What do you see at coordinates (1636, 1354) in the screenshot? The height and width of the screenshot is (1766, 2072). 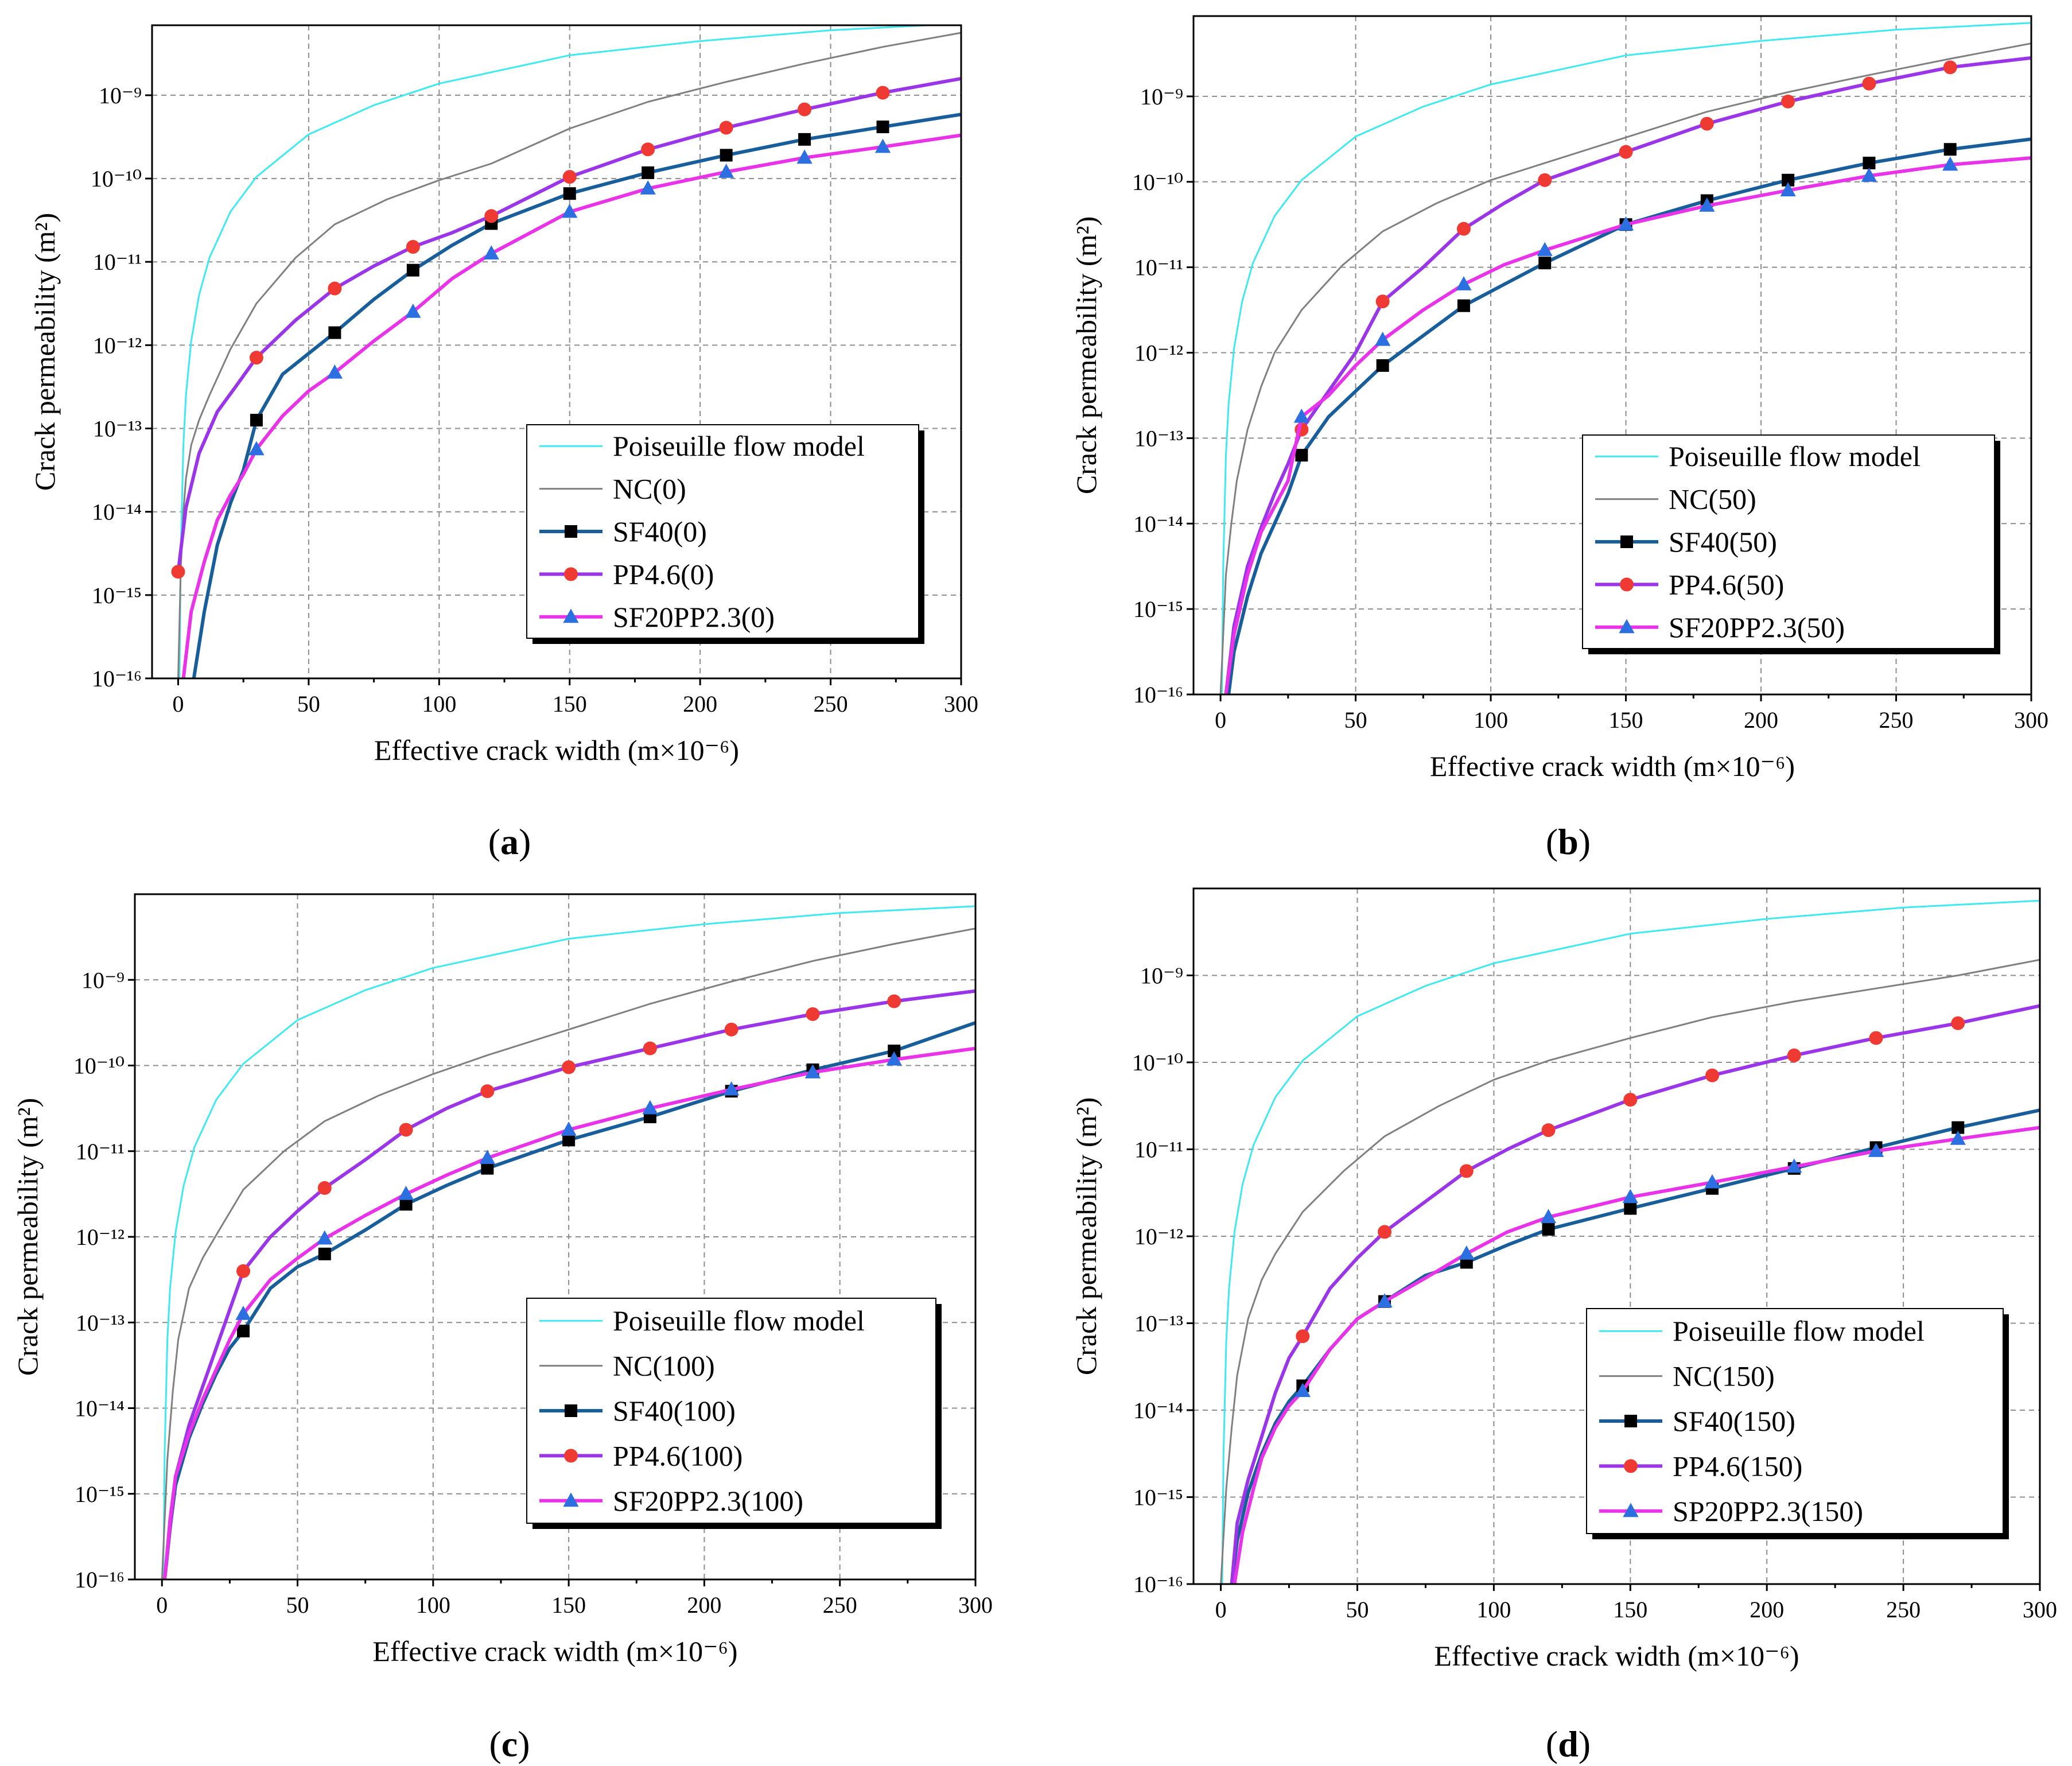 I see `series-line-sfpp` at bounding box center [1636, 1354].